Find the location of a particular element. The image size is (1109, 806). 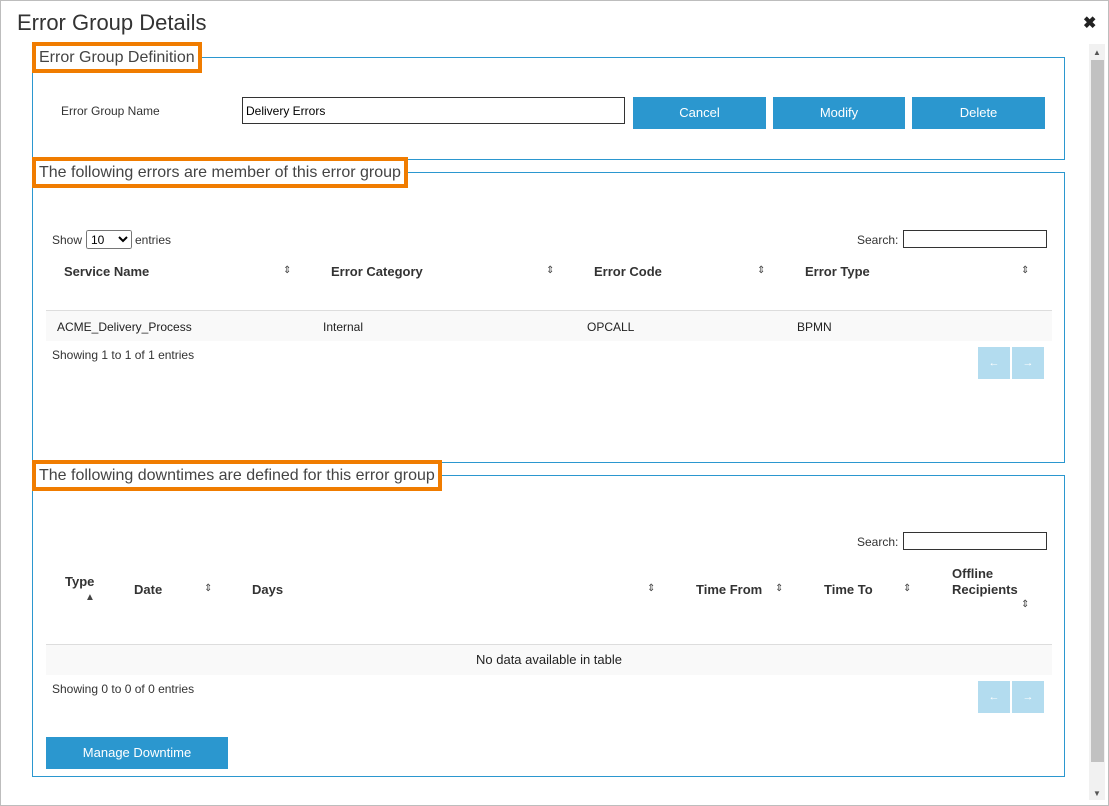

manage-downtime-button: Manage Downtime is located at coordinates (137, 753).